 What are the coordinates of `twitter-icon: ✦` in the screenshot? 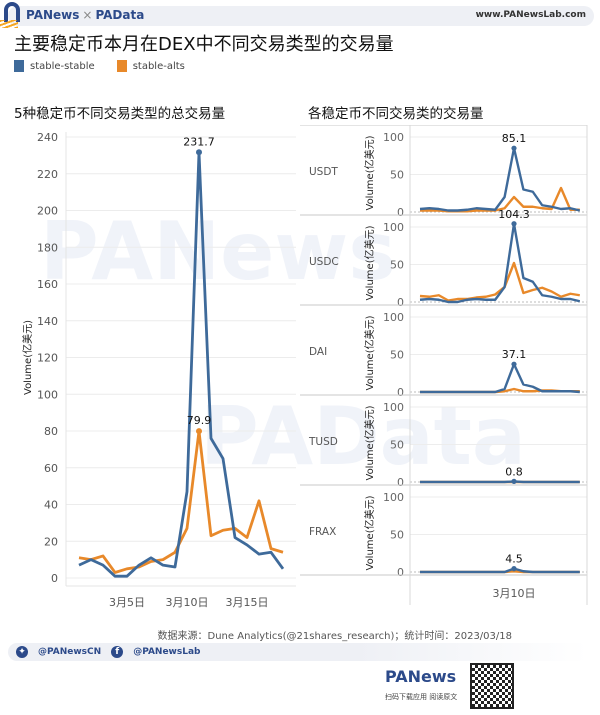 It's located at (22, 652).